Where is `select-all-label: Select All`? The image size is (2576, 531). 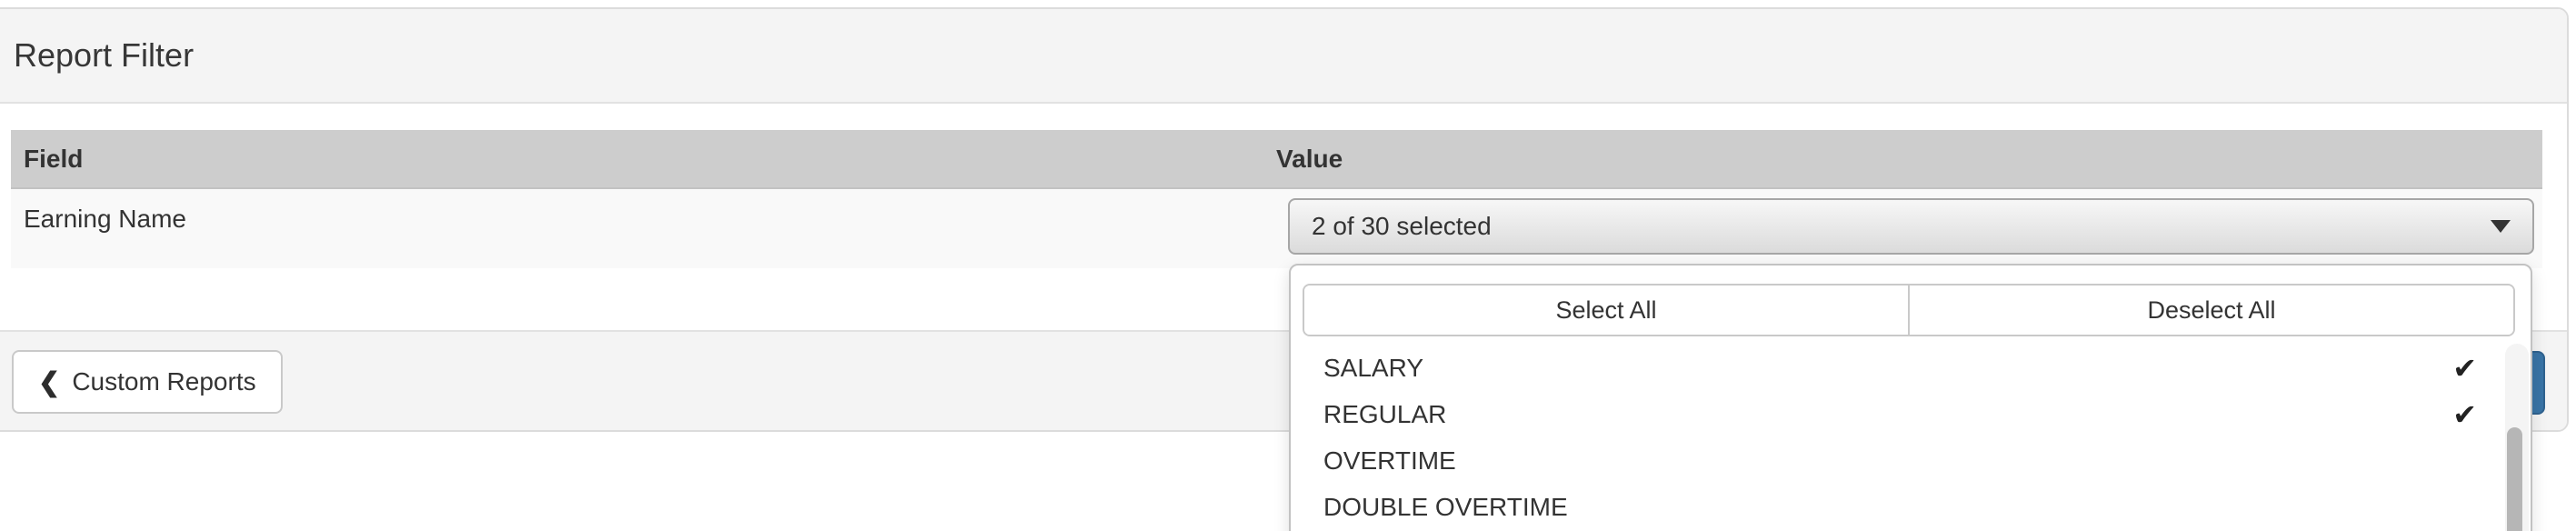 select-all-label: Select All is located at coordinates (1606, 310).